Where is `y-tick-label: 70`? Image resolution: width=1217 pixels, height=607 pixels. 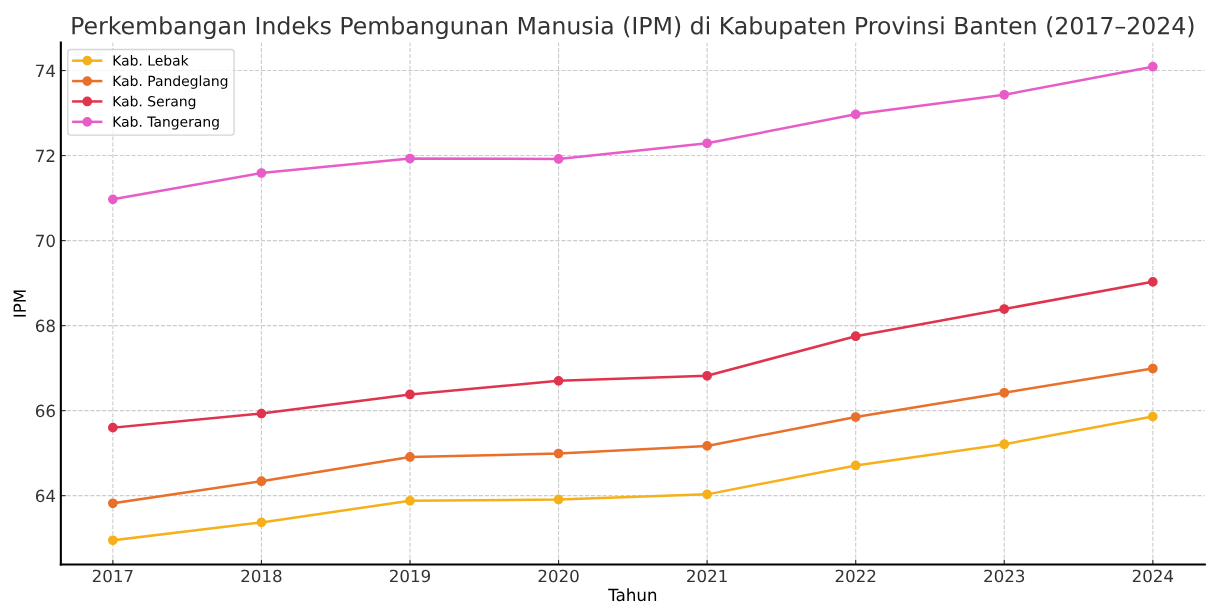
y-tick-label: 70 is located at coordinates (45, 241).